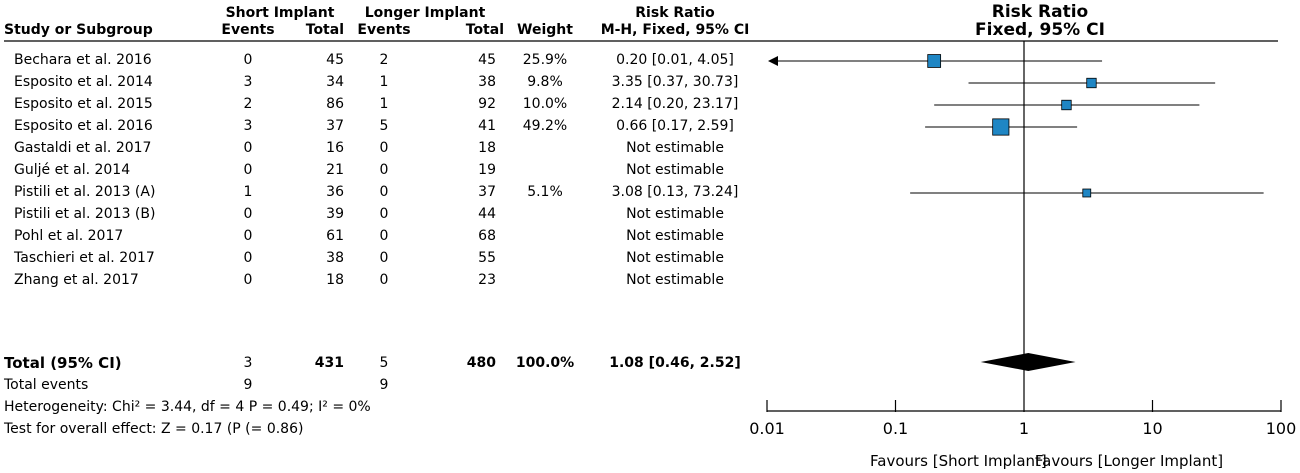  What do you see at coordinates (335, 280) in the screenshot?
I see `total-short: 18` at bounding box center [335, 280].